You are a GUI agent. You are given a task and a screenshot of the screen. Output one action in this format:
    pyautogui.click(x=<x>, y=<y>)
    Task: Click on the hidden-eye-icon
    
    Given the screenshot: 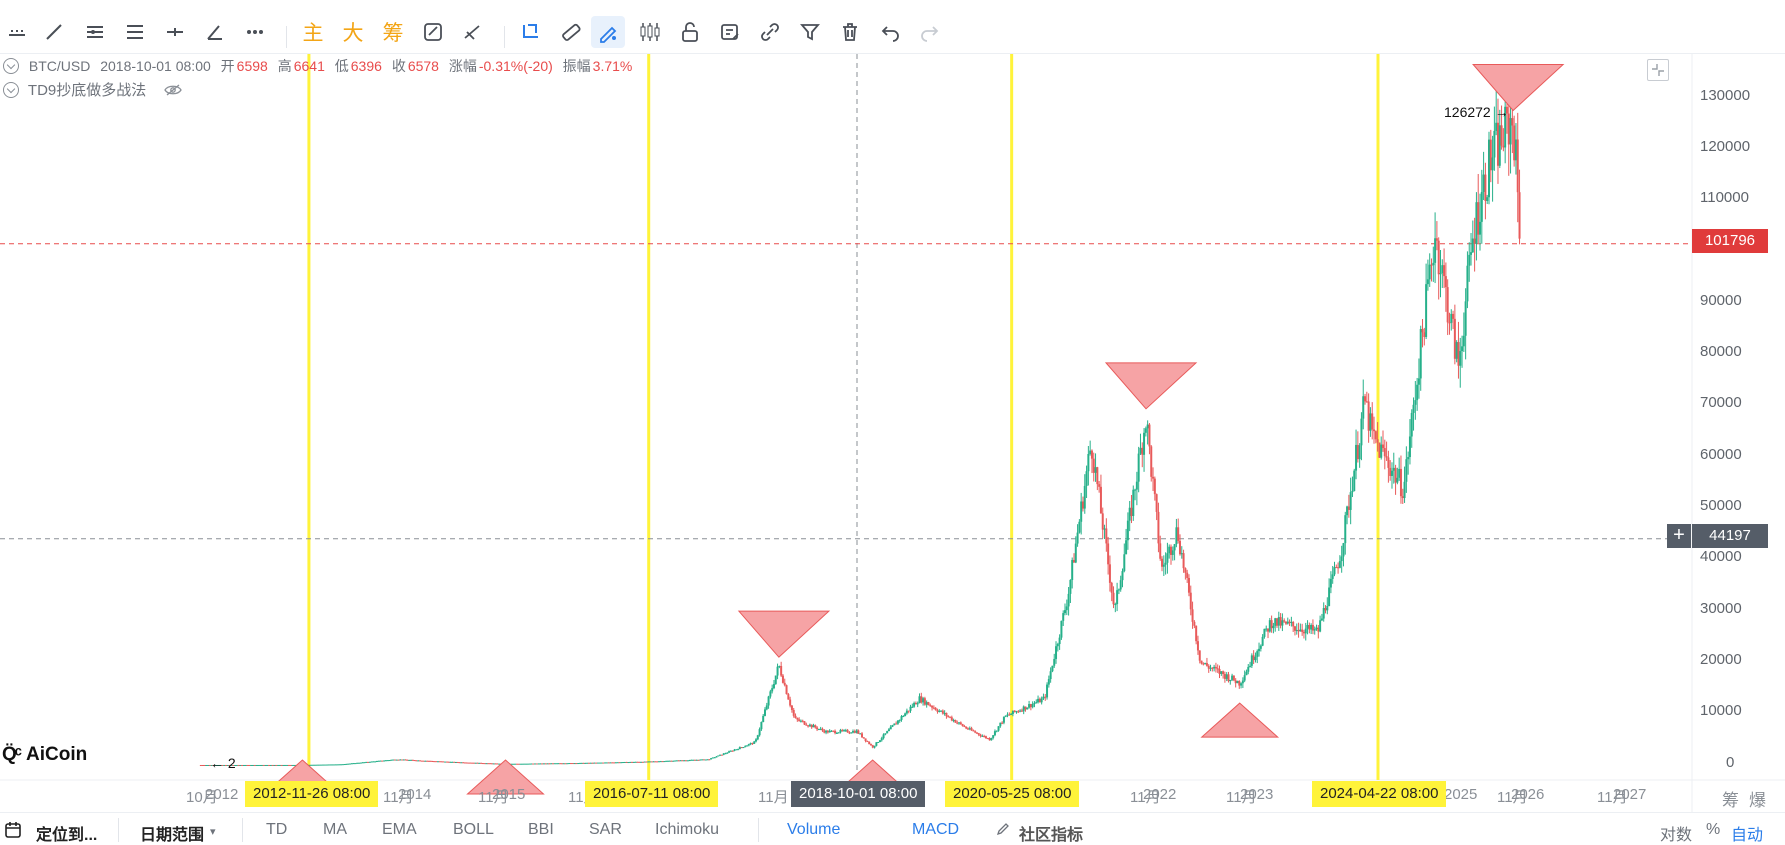 What is the action you would take?
    pyautogui.click(x=173, y=90)
    